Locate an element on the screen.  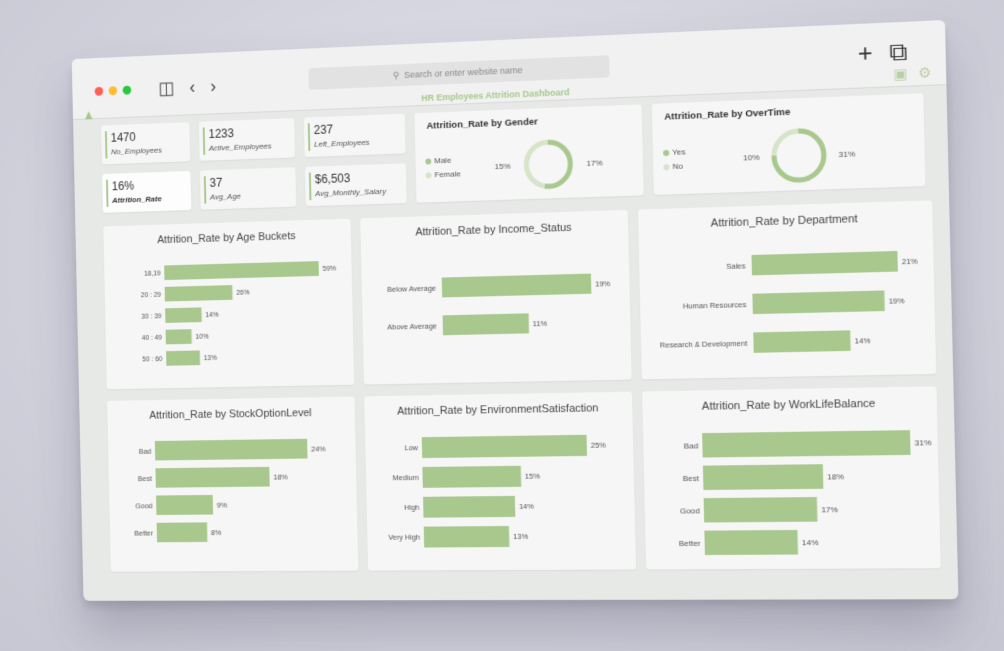
bar-value-label: 15% is located at coordinates (533, 476).